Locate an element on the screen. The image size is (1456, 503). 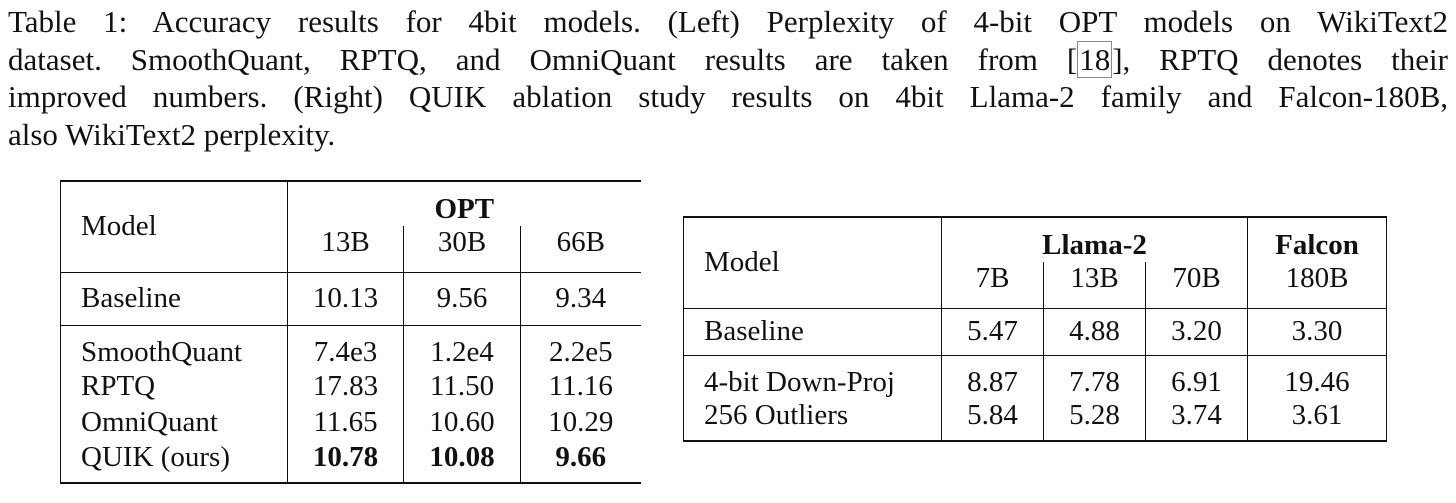
header-row: Model OPT is located at coordinates (350, 226).